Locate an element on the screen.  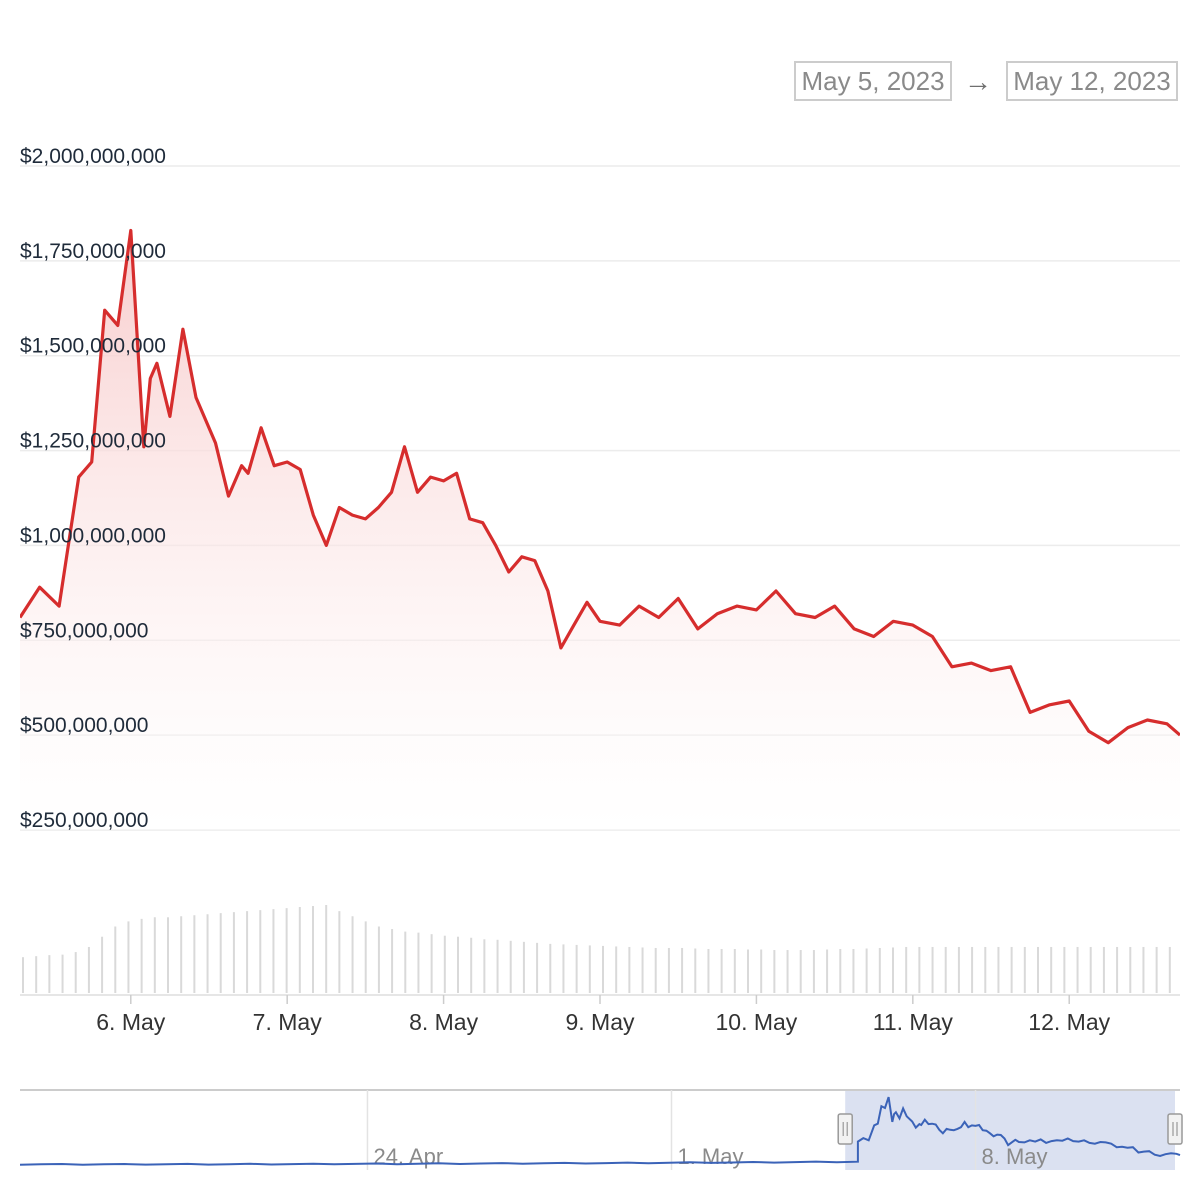
y-tick-label: $500,000,000 is located at coordinates (84, 725).